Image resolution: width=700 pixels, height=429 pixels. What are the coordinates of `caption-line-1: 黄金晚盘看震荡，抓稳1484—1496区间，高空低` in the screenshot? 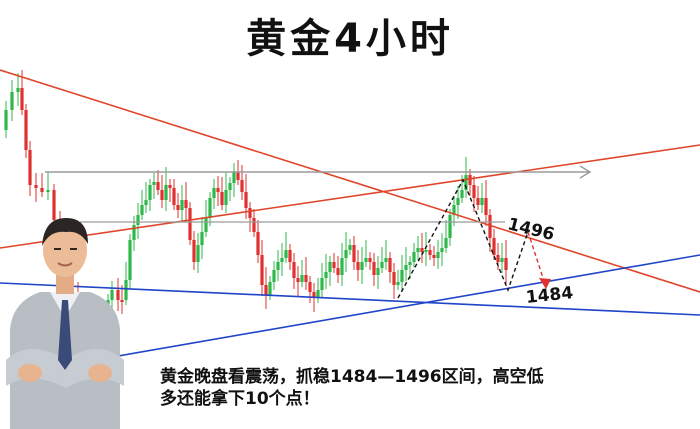 It's located at (352, 377).